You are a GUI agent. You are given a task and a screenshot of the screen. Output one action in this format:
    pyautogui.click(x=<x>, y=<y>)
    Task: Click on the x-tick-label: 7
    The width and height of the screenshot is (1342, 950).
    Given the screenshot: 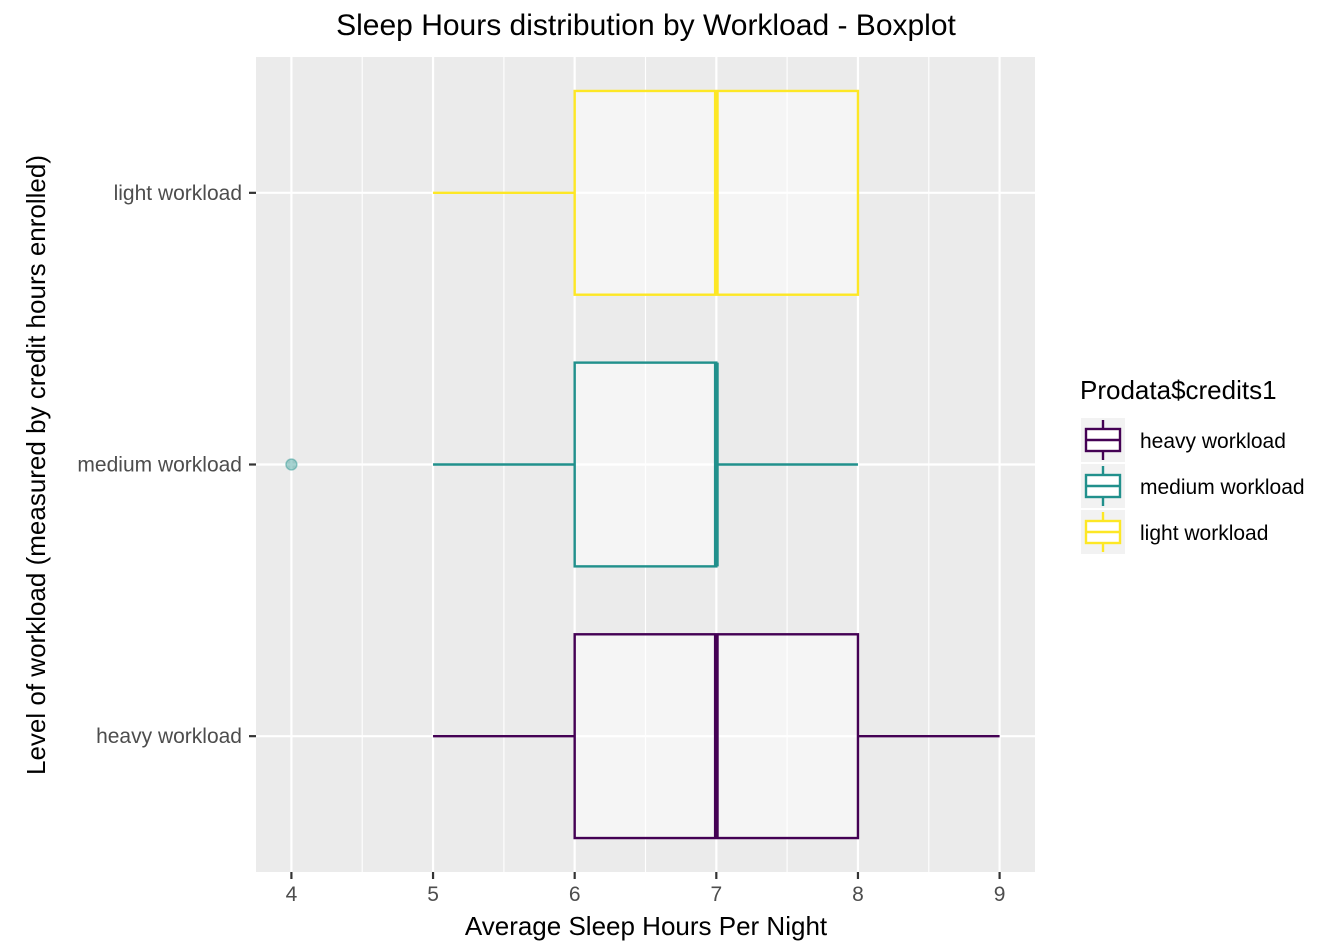 What is the action you would take?
    pyautogui.click(x=716, y=894)
    